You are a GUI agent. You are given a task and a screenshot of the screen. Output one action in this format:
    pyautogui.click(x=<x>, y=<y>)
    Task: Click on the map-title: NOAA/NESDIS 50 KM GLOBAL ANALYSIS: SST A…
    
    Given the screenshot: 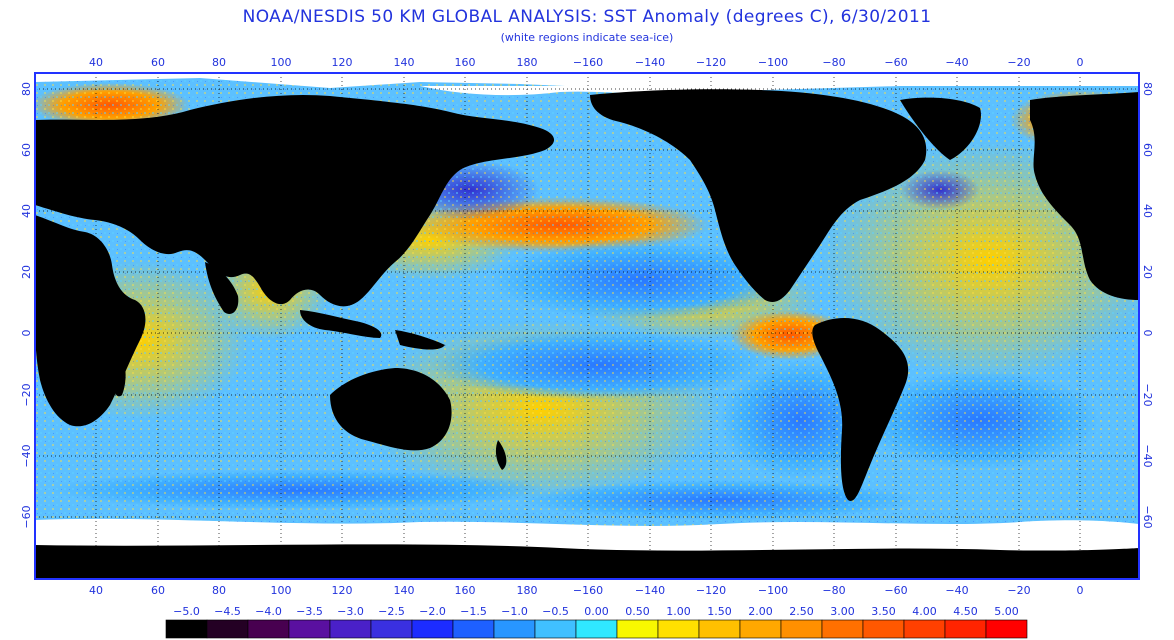 What is the action you would take?
    pyautogui.click(x=587, y=17)
    